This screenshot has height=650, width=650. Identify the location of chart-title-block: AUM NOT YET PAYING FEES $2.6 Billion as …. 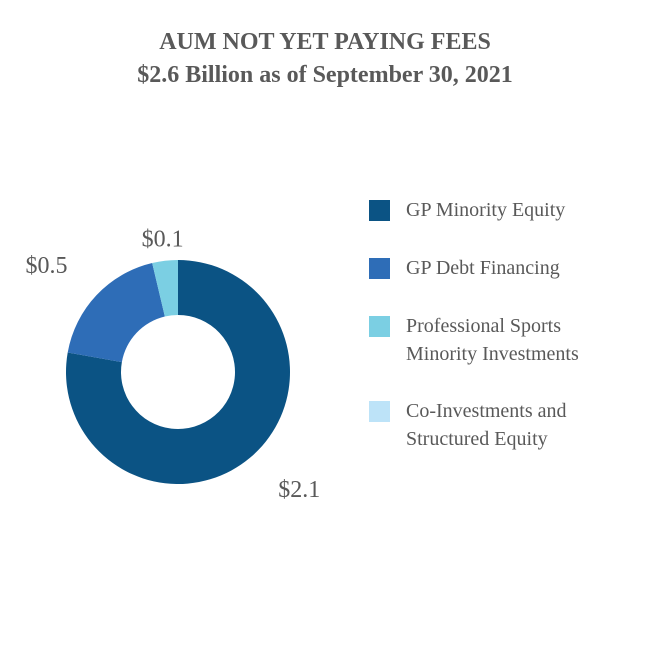
(325, 59).